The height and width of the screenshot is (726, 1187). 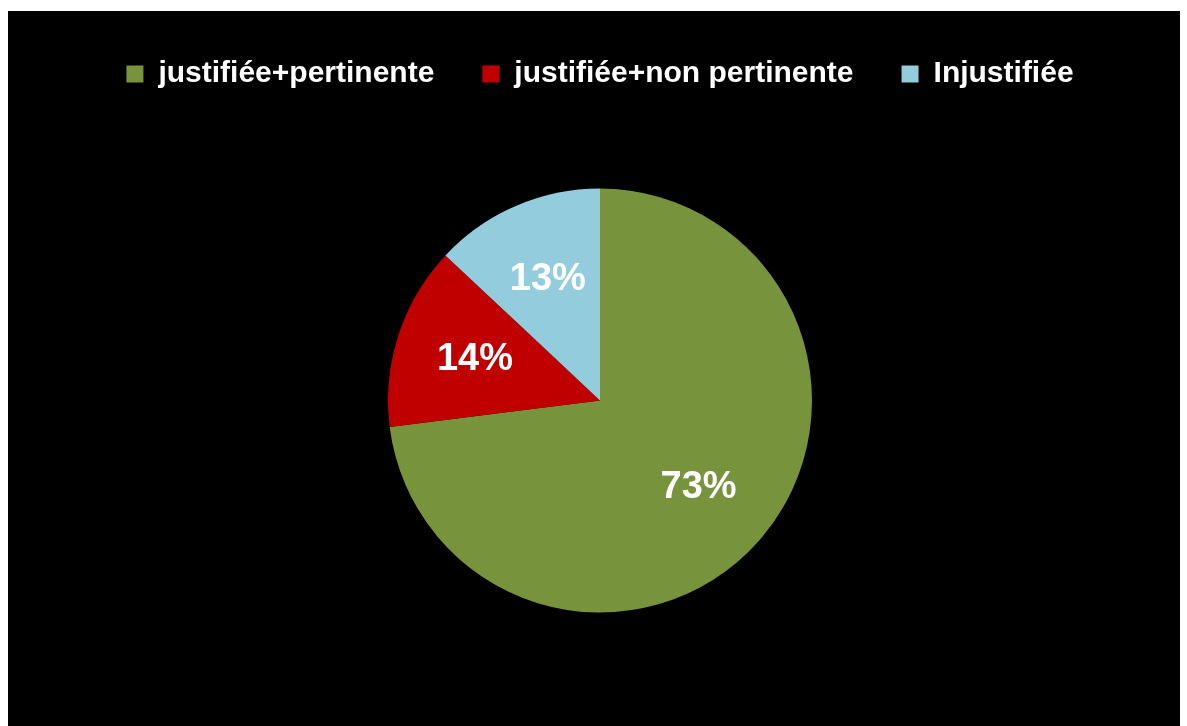 What do you see at coordinates (698, 484) in the screenshot?
I see `data-label: 73%` at bounding box center [698, 484].